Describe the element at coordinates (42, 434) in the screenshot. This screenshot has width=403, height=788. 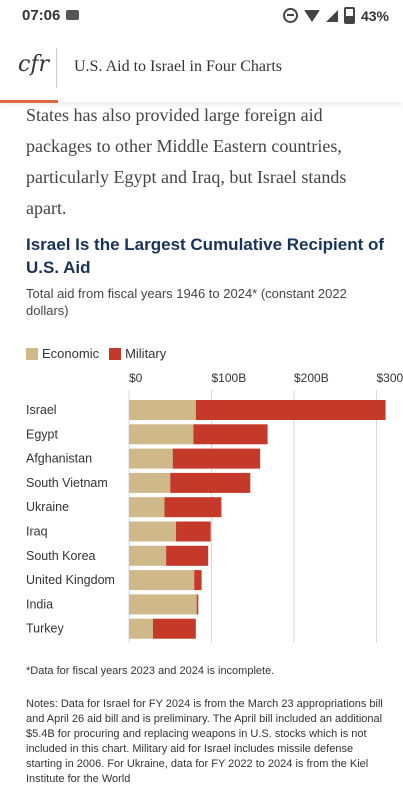
I see `category-label: Egypt` at that location.